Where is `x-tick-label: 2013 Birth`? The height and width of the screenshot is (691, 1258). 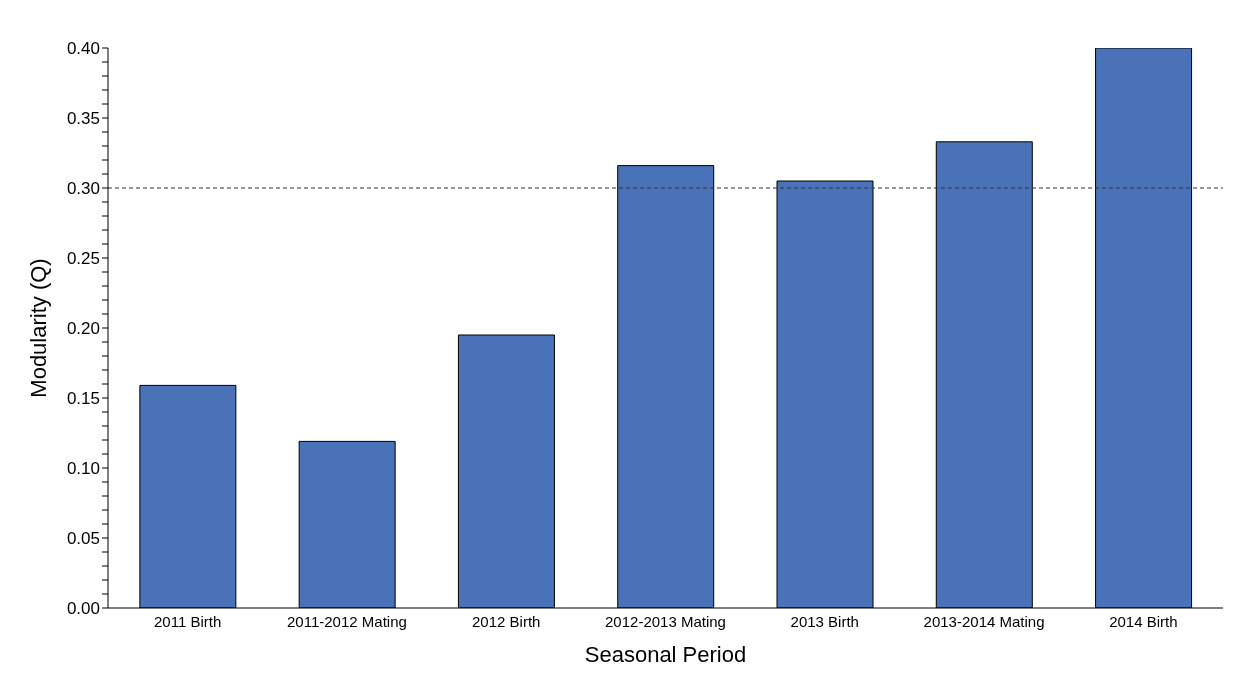 x-tick-label: 2013 Birth is located at coordinates (824, 621).